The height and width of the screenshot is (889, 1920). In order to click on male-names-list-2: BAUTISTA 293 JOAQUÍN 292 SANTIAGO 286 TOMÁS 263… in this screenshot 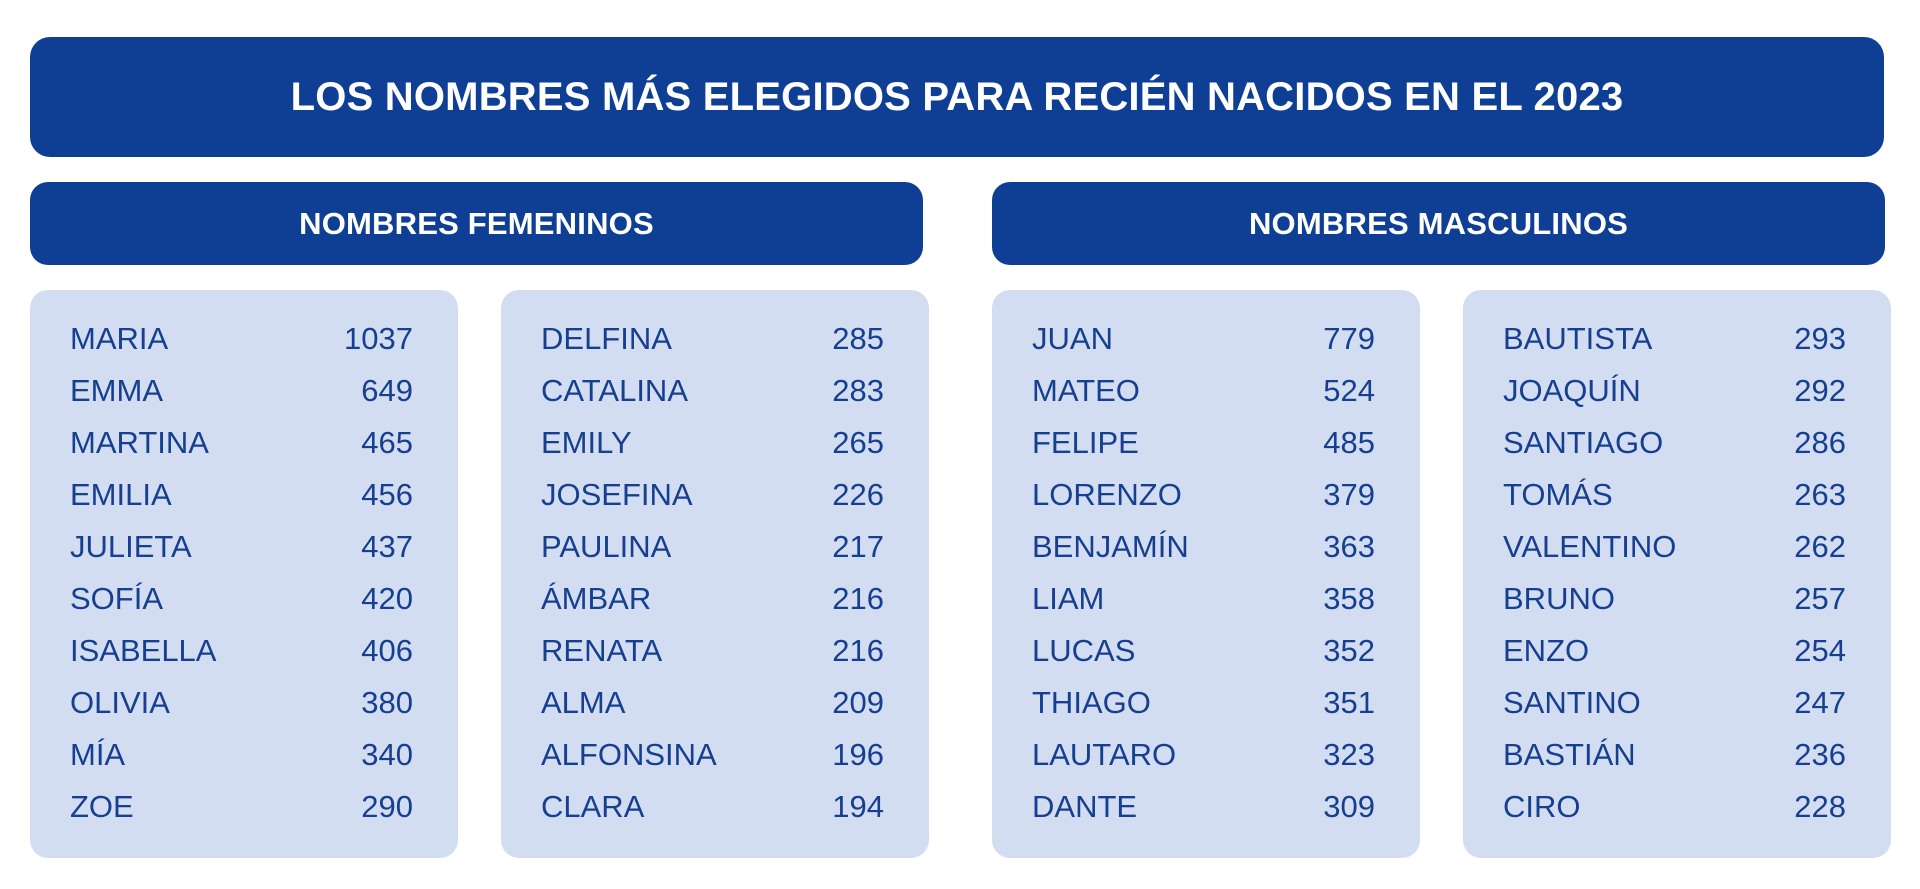, I will do `click(1677, 574)`.